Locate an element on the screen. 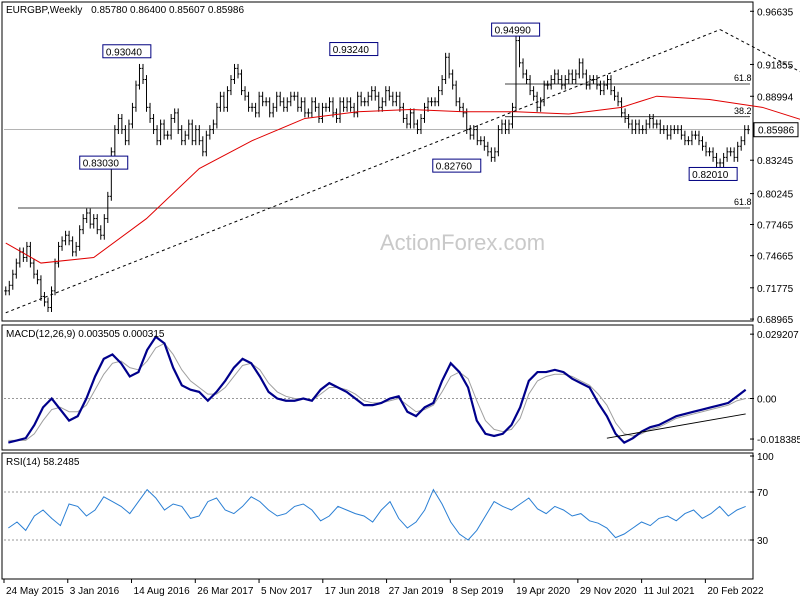  x-tick-label: 29 Nov 2020 is located at coordinates (608, 591).